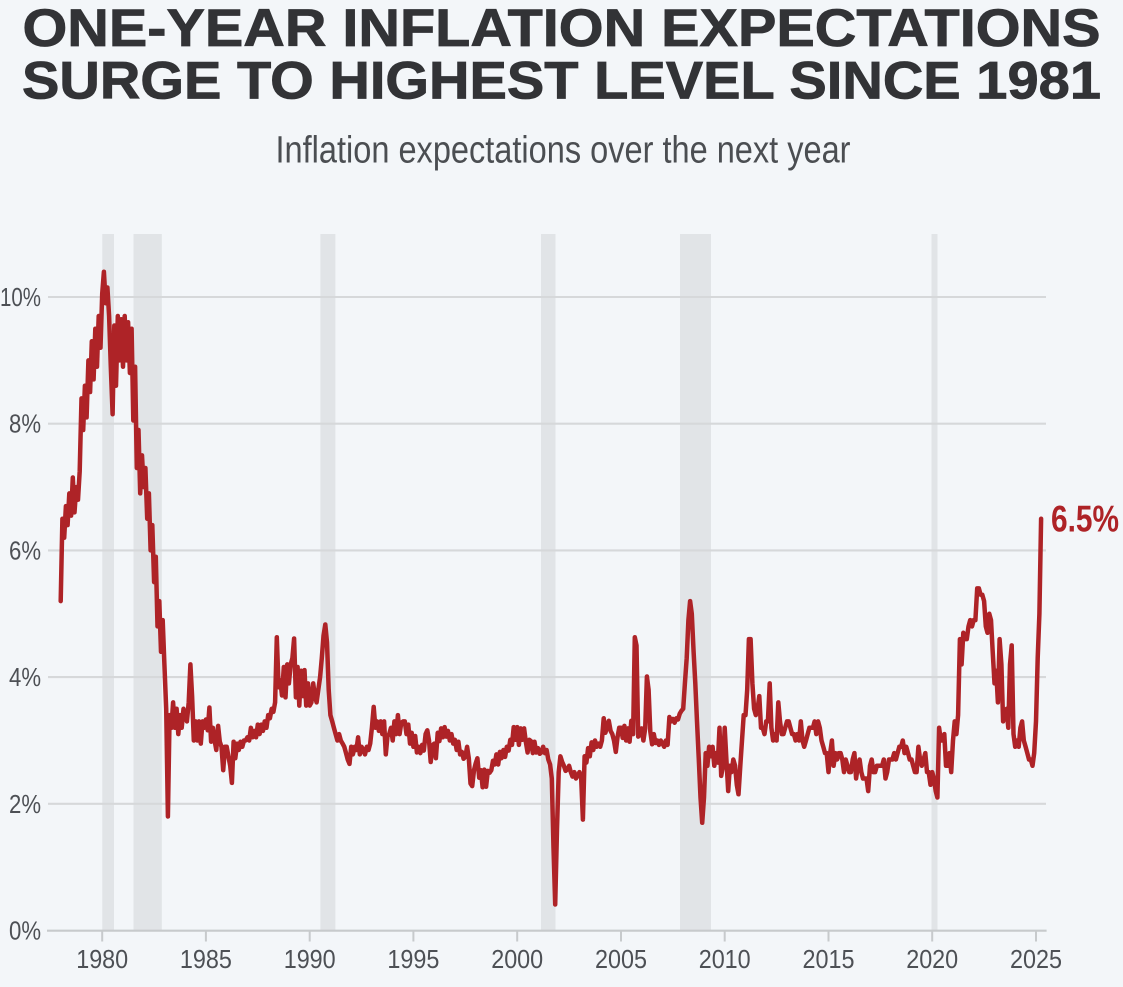  Describe the element at coordinates (310, 959) in the screenshot. I see `svg-text: 1990` at that location.